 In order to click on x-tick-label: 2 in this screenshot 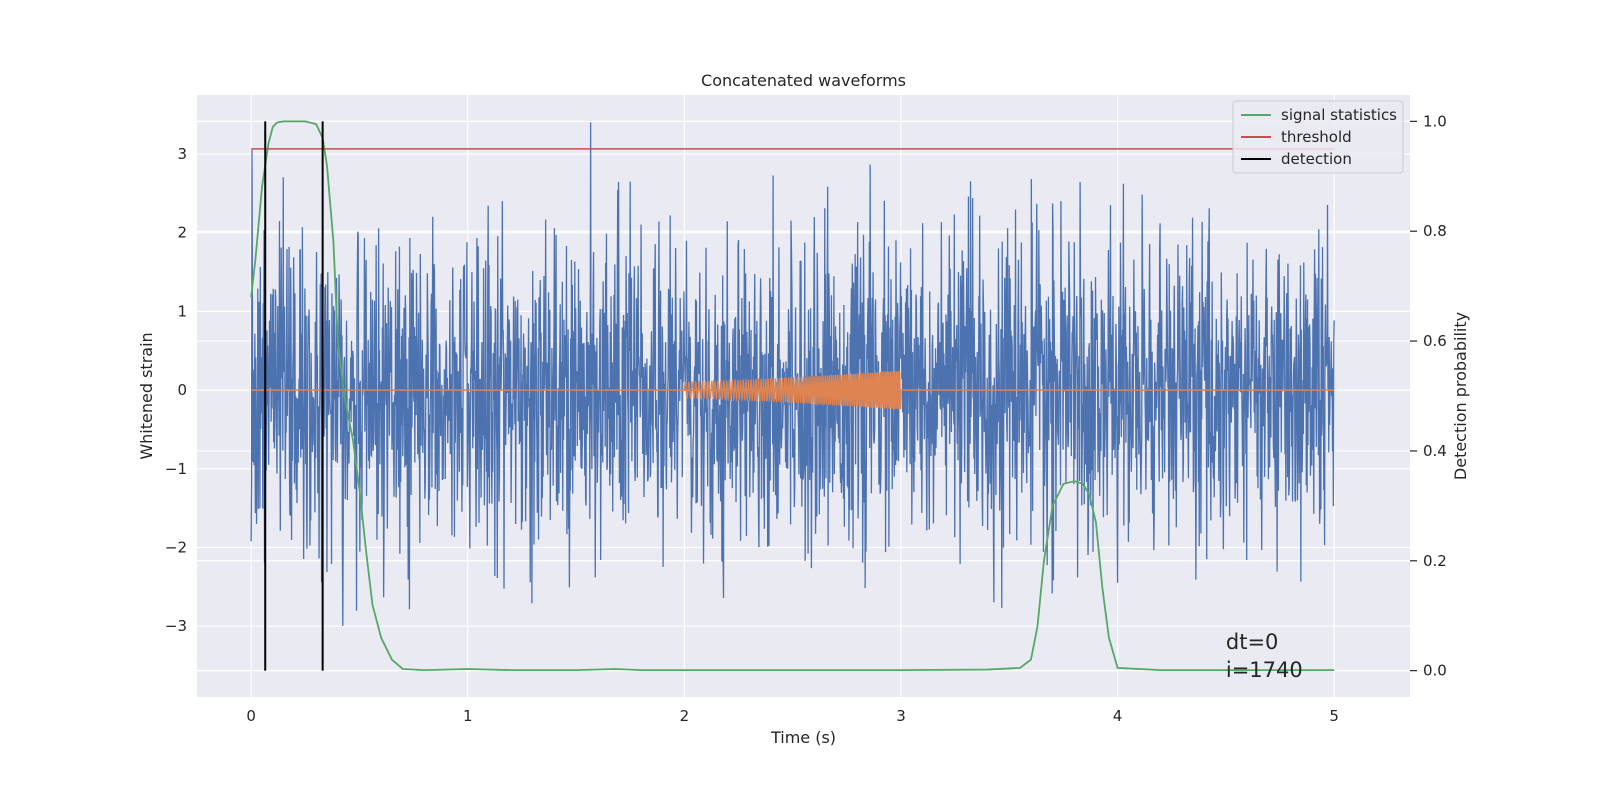, I will do `click(685, 716)`.